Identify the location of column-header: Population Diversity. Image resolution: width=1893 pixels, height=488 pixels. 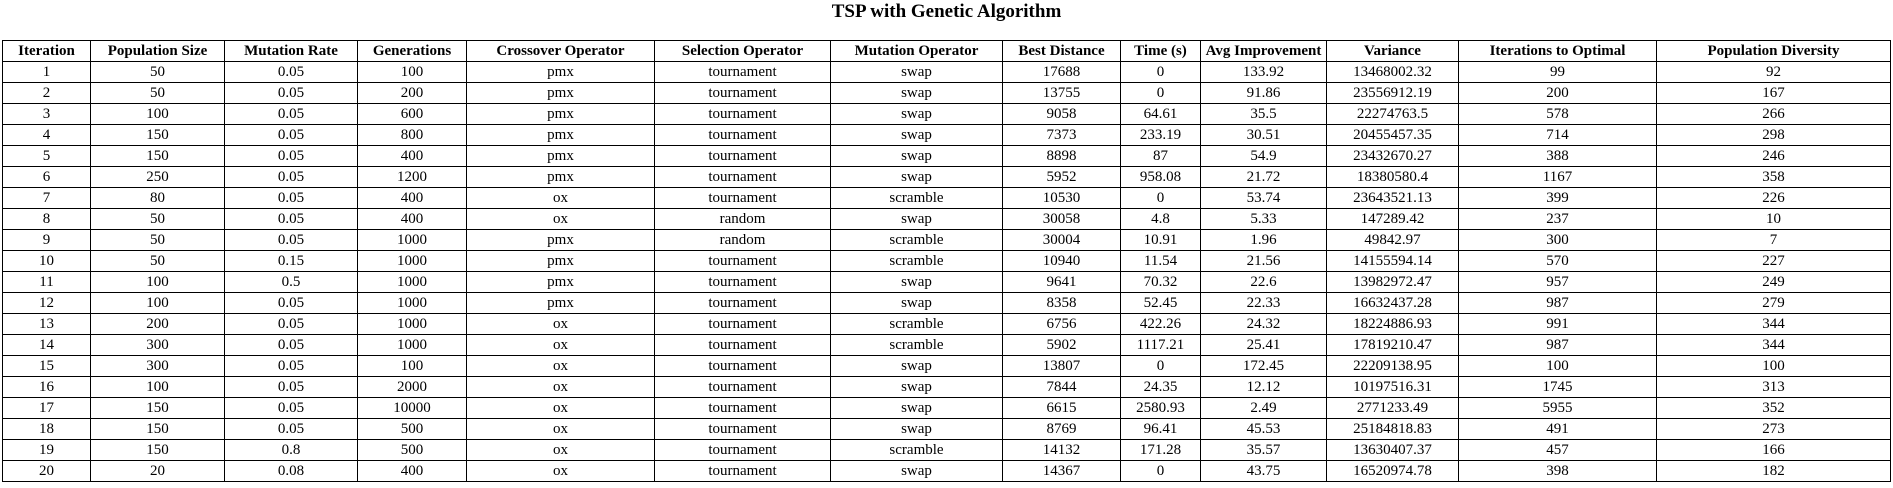
(1773, 51).